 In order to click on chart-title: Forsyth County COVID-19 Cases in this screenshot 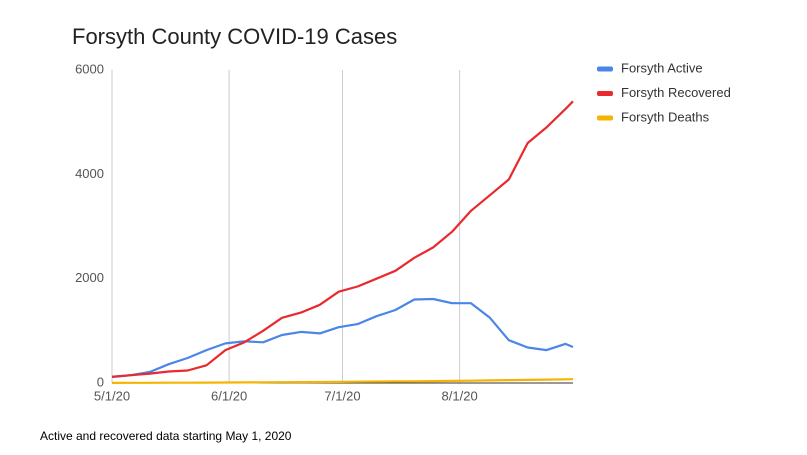, I will do `click(234, 36)`.